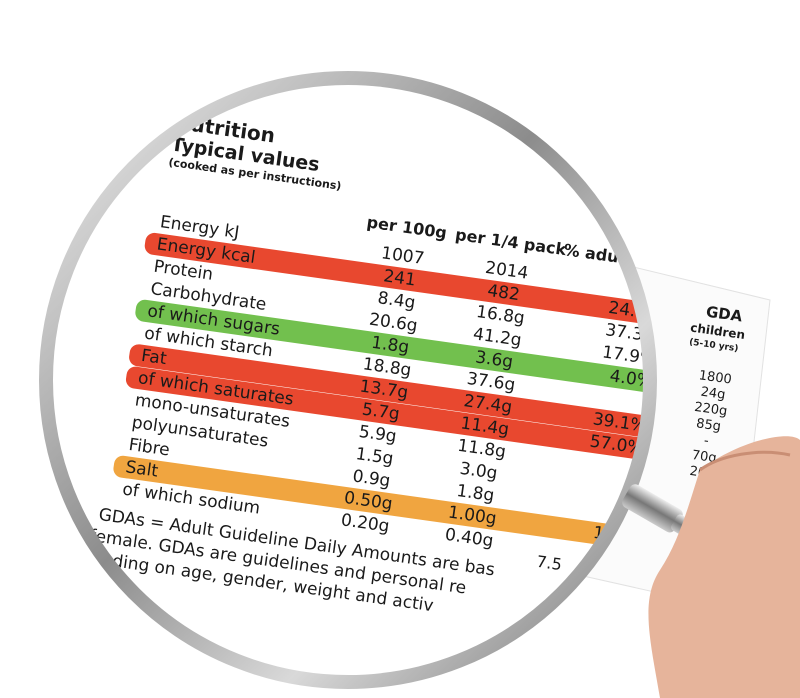 This screenshot has height=698, width=800. I want to click on children-gda-value: 70g, so click(704, 457).